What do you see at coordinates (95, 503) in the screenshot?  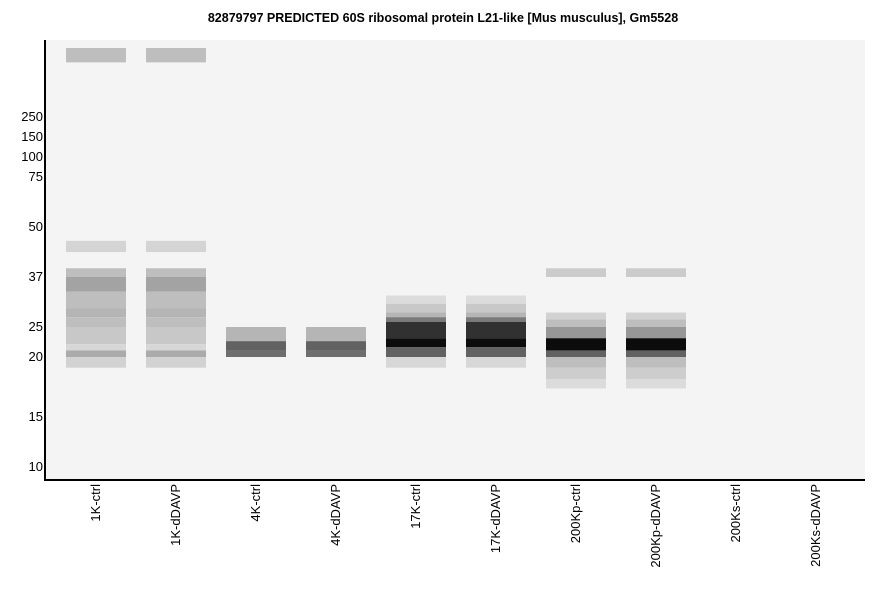 I see `lane-label: 1K-ctrl` at bounding box center [95, 503].